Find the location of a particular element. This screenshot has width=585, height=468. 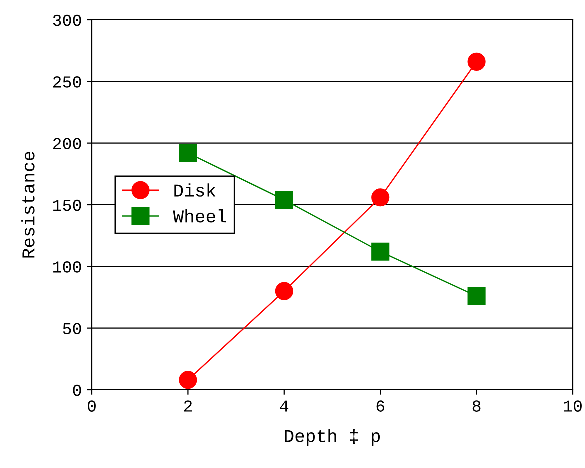

x-tick-label: 10 is located at coordinates (573, 406).